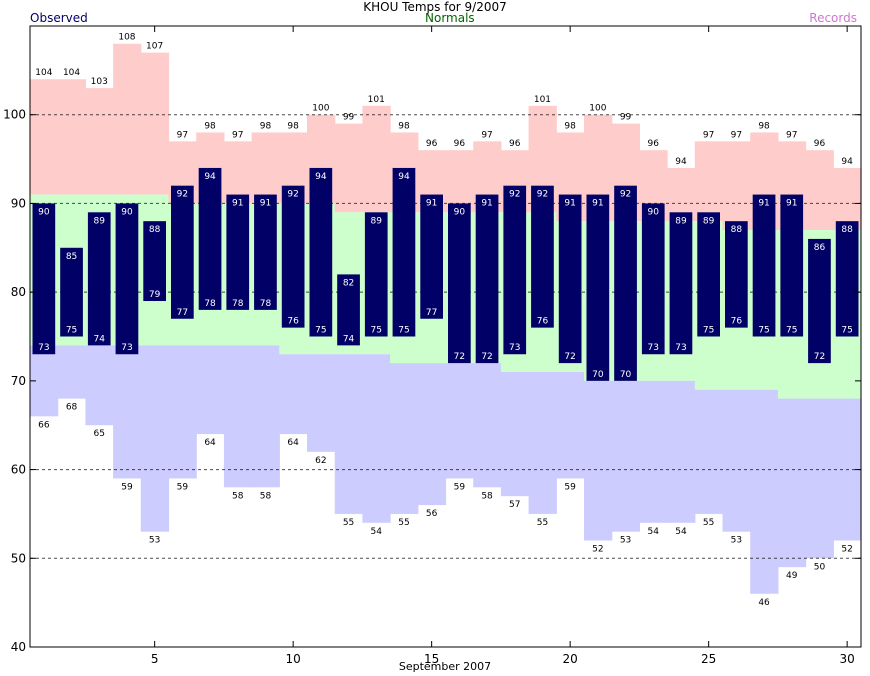  Describe the element at coordinates (320, 461) in the screenshot. I see `record-low-label: 62` at that location.